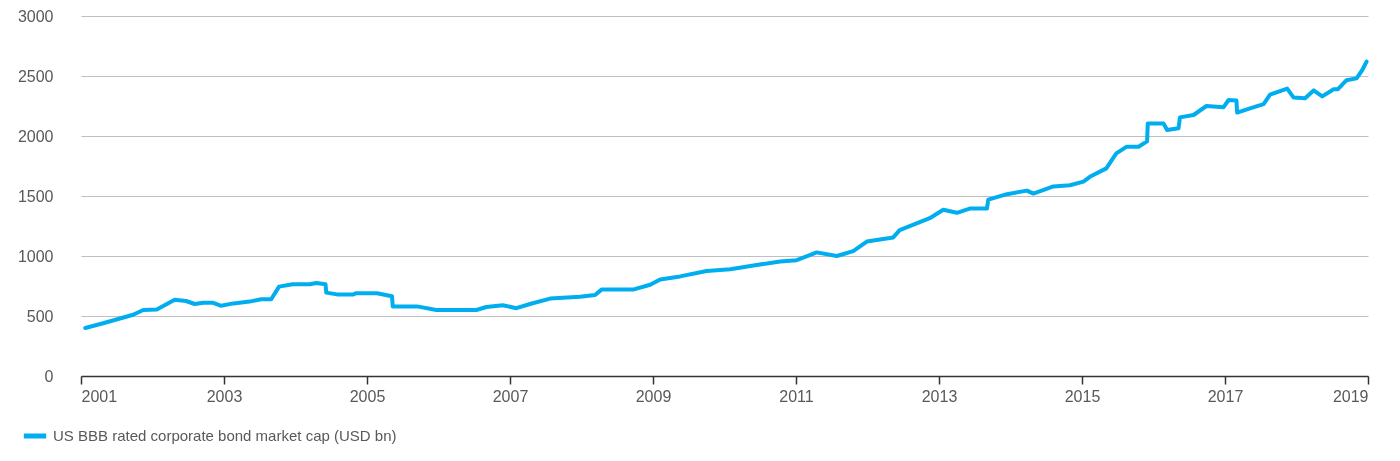  What do you see at coordinates (49, 376) in the screenshot?
I see `y-tick-label: 0` at bounding box center [49, 376].